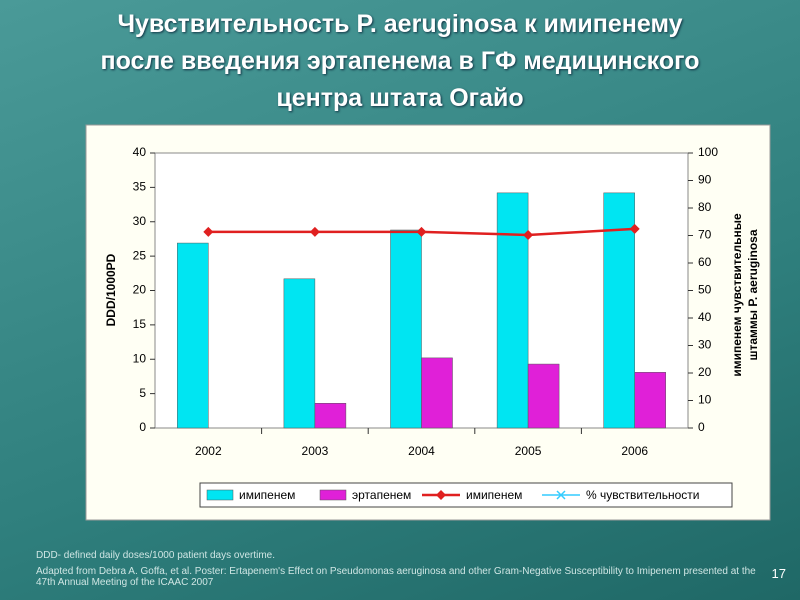 The width and height of the screenshot is (800, 600). I want to click on y-tick-label: 10, so click(140, 358).